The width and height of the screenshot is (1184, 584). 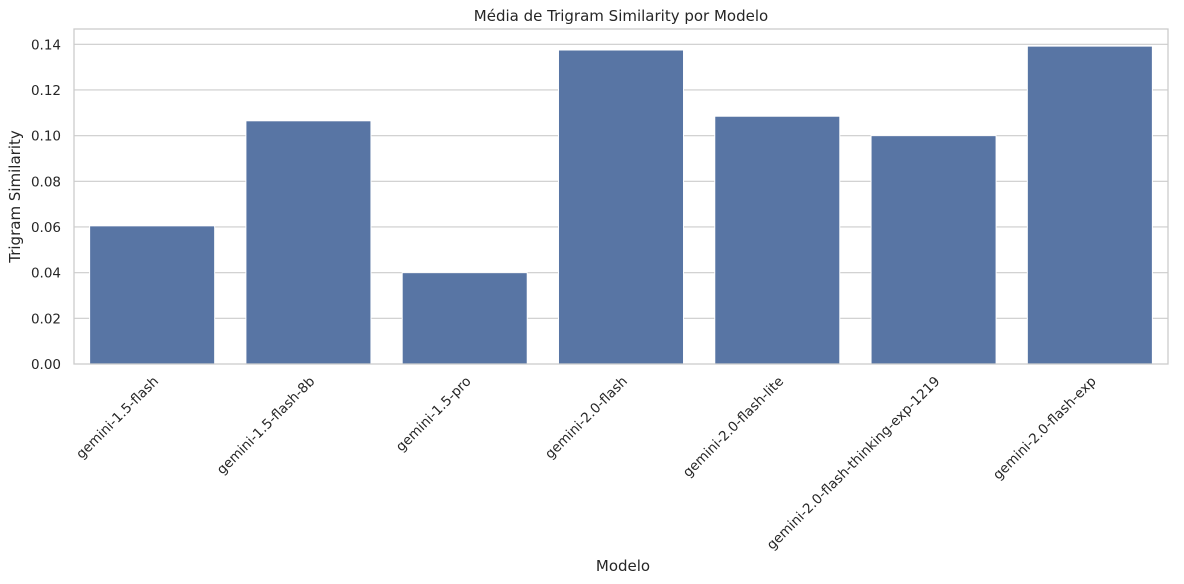 I want to click on x-axis-label: Modelo, so click(x=623, y=566).